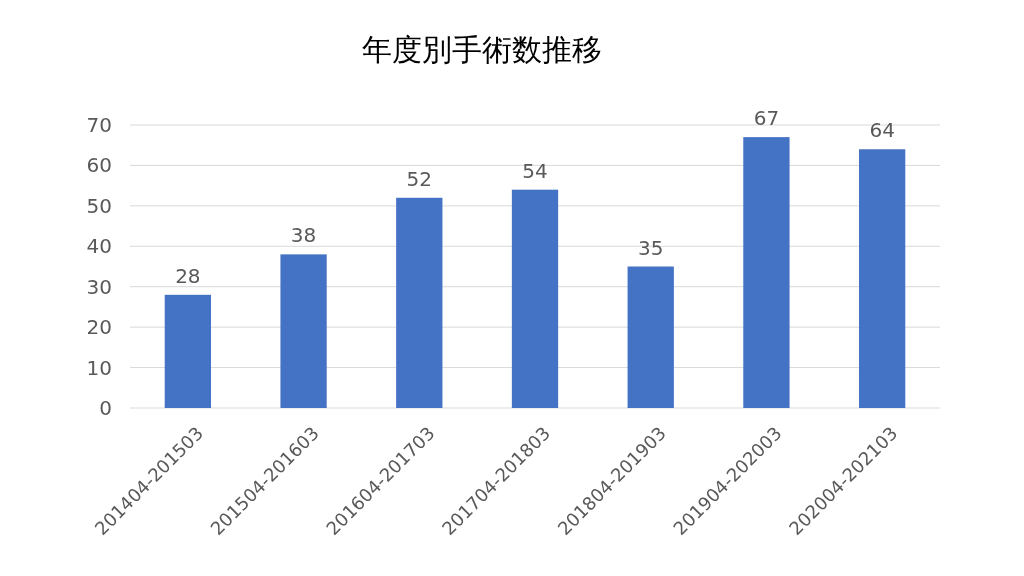  I want to click on data-label: 52, so click(419, 178).